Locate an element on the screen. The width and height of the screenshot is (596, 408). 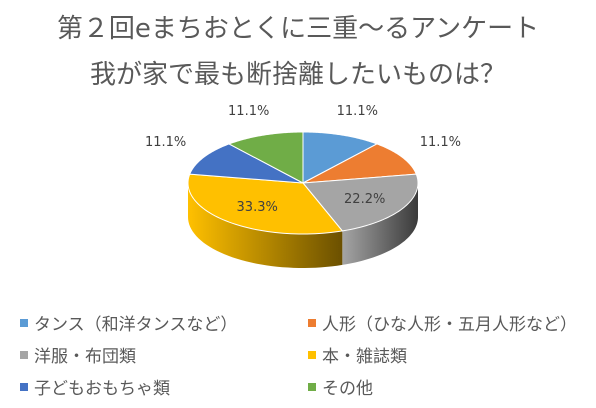
legend-item-4: 子どもおもちゃ類 is located at coordinates (95, 386).